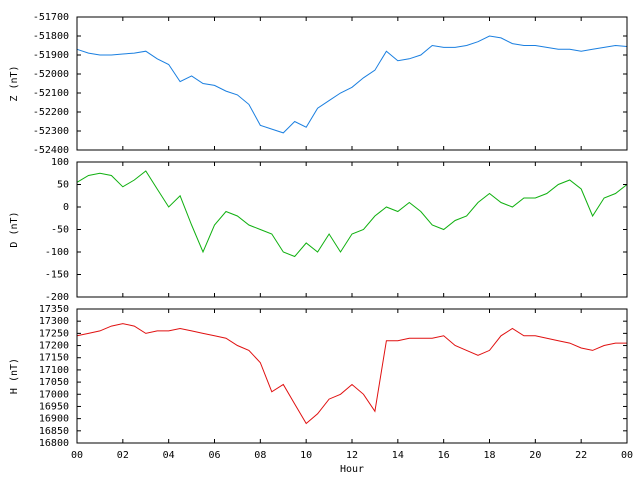 The image size is (640, 480). What do you see at coordinates (54, 333) in the screenshot?
I see `y-tick-label: 17250` at bounding box center [54, 333].